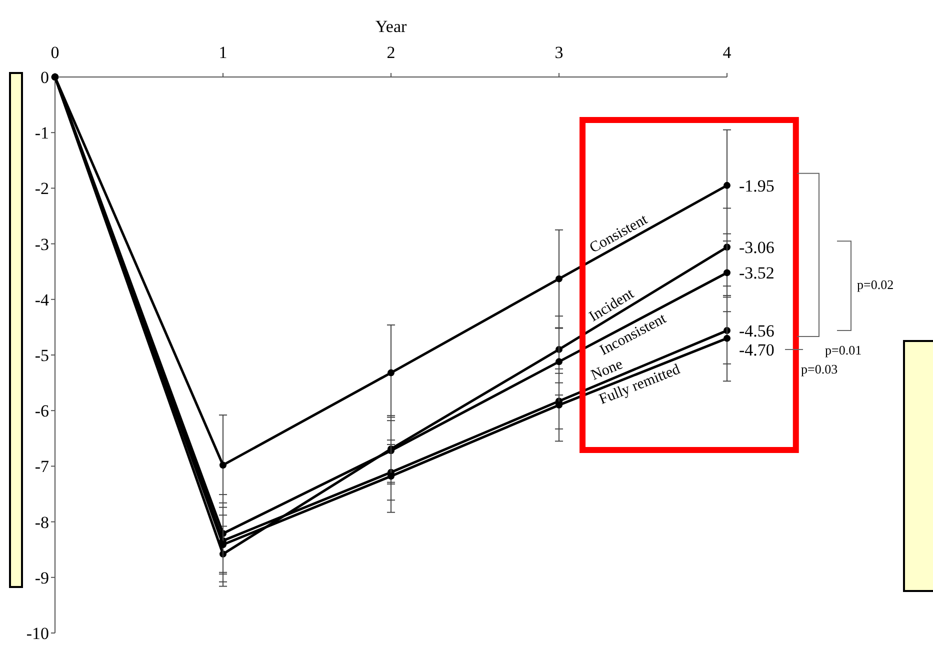  What do you see at coordinates (819, 369) in the screenshot?
I see `text: p=0.03` at bounding box center [819, 369].